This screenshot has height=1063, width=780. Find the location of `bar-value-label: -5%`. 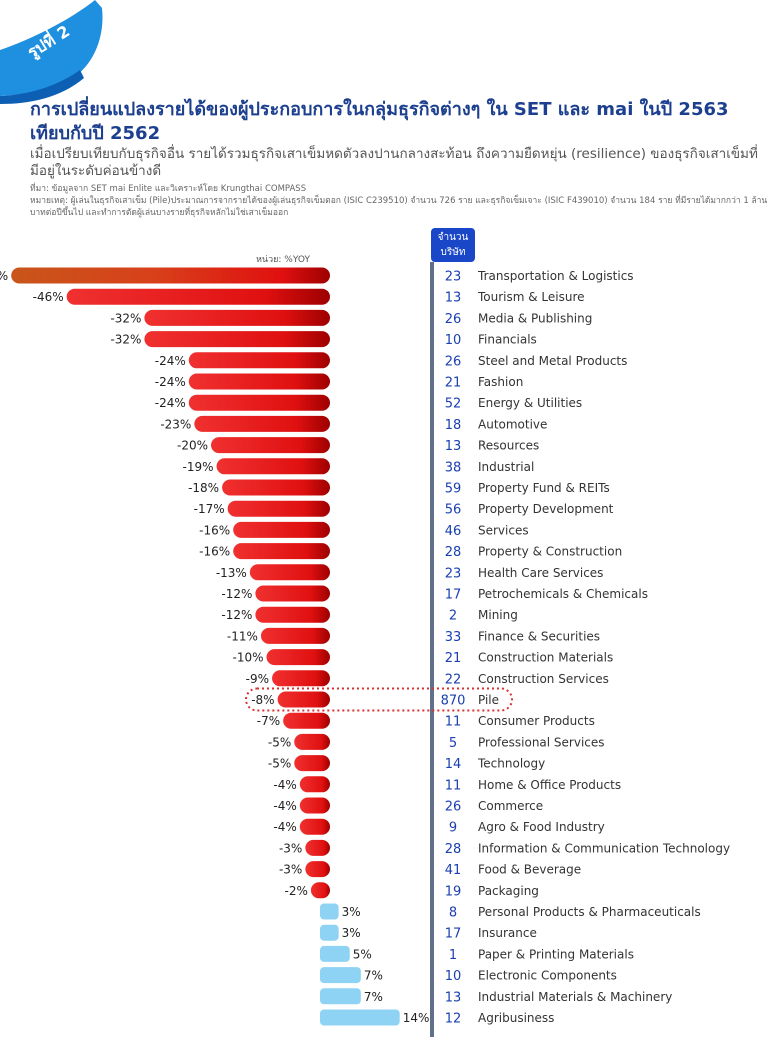

bar-value-label: -5% is located at coordinates (279, 764).